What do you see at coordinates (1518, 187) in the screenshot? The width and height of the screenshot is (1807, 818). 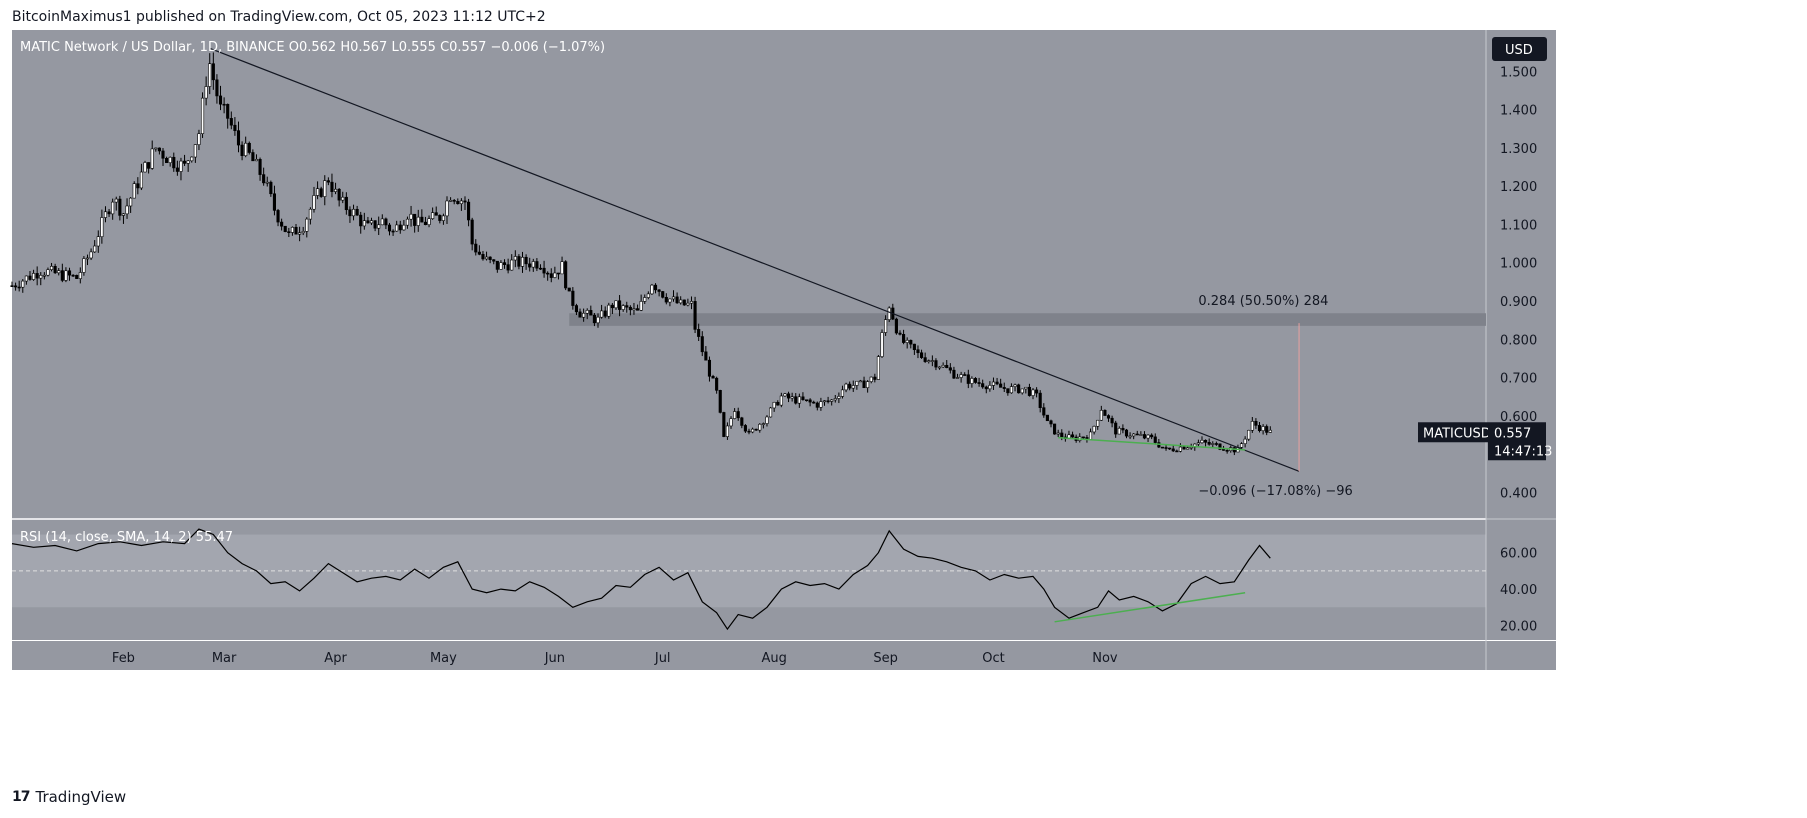 I see `price-tick-label: 1.200` at bounding box center [1518, 187].